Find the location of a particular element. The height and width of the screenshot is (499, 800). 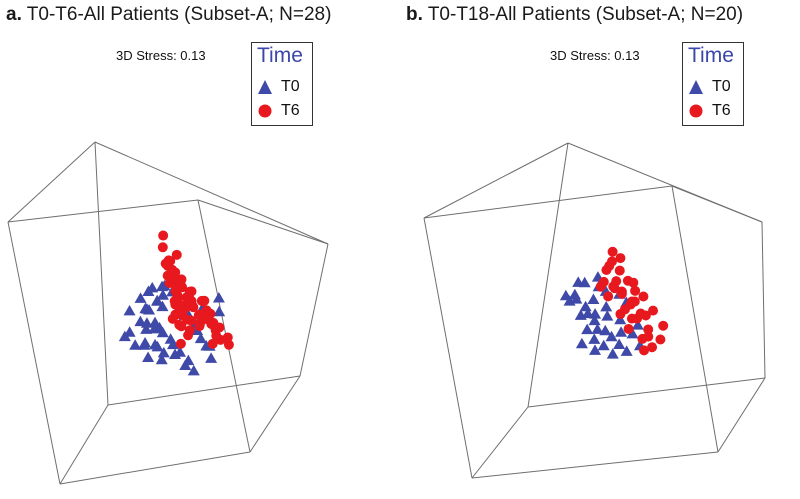

series-t6 is located at coordinates (195, 290).